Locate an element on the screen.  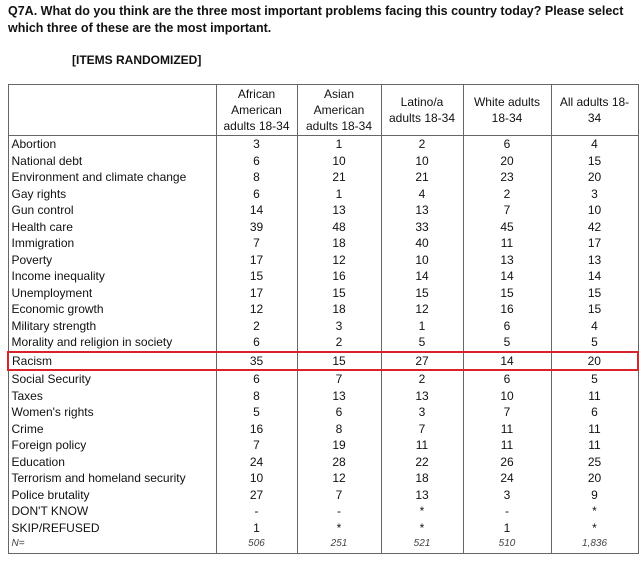
row-label: SKIP/REFUSED is located at coordinates (112, 527).